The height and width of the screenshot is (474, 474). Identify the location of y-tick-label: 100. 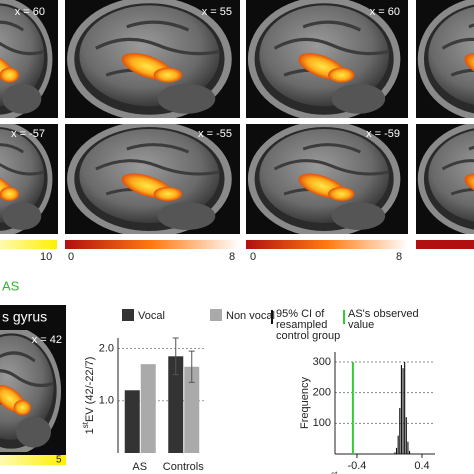
(322, 423).